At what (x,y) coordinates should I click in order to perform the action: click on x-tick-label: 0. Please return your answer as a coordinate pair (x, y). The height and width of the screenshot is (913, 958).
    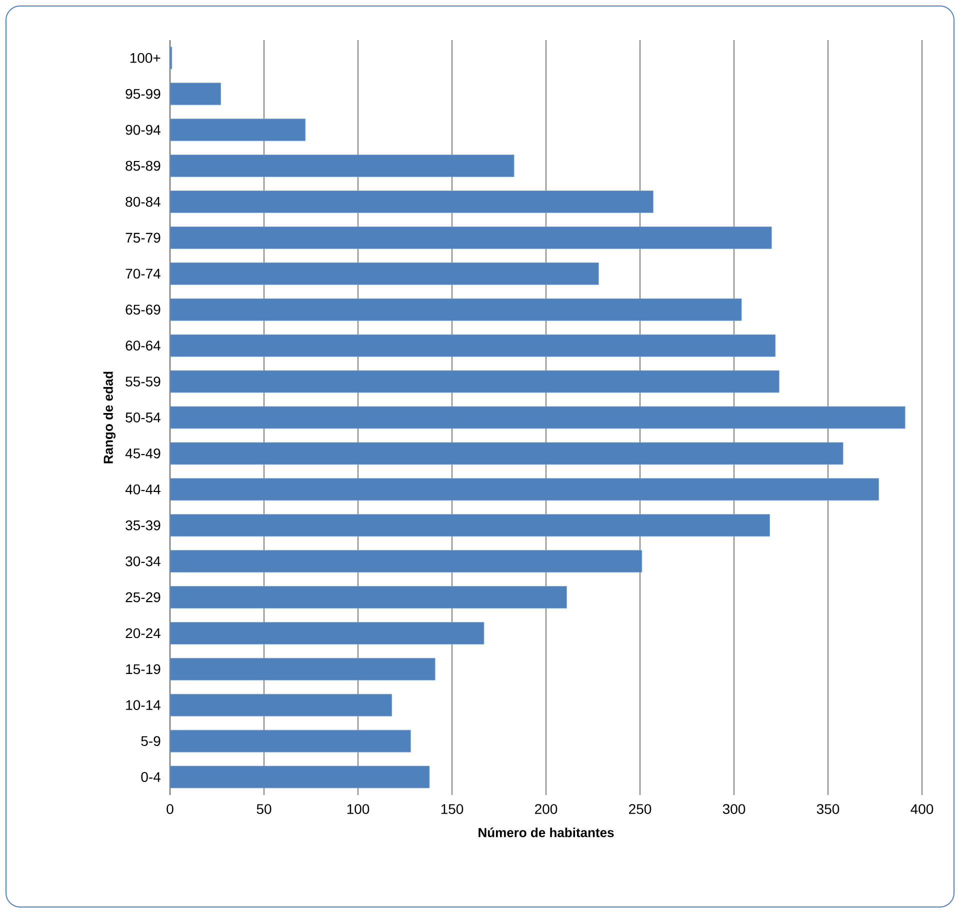
    Looking at the image, I should click on (170, 809).